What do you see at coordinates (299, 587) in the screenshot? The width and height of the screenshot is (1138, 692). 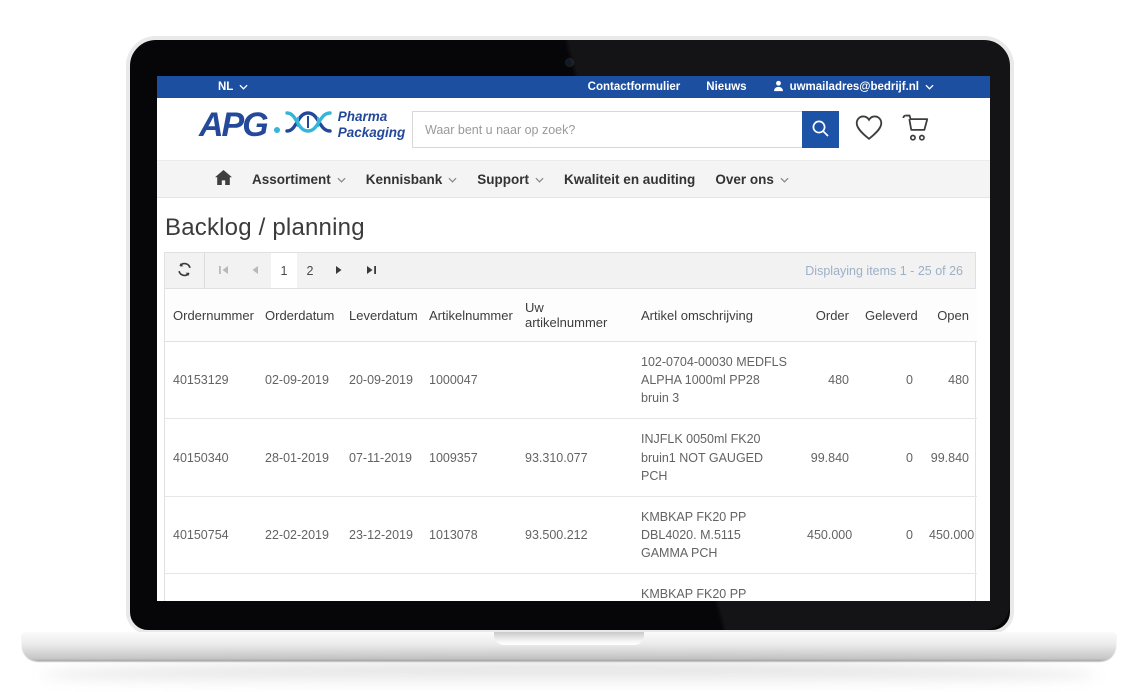 I see `cell-orderdatum: 22-02-2019` at bounding box center [299, 587].